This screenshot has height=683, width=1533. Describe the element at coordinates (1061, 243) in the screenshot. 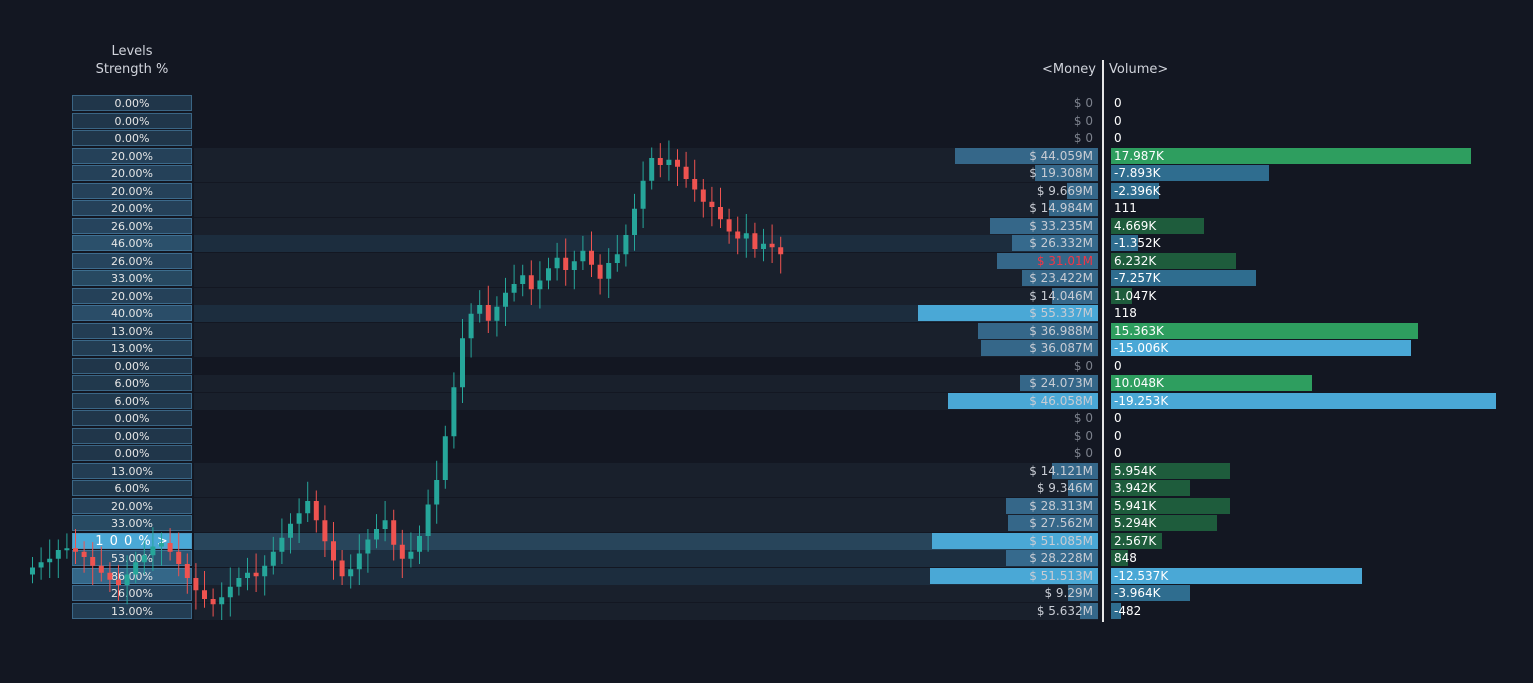

I see `money-value: $ 26.332M` at that location.